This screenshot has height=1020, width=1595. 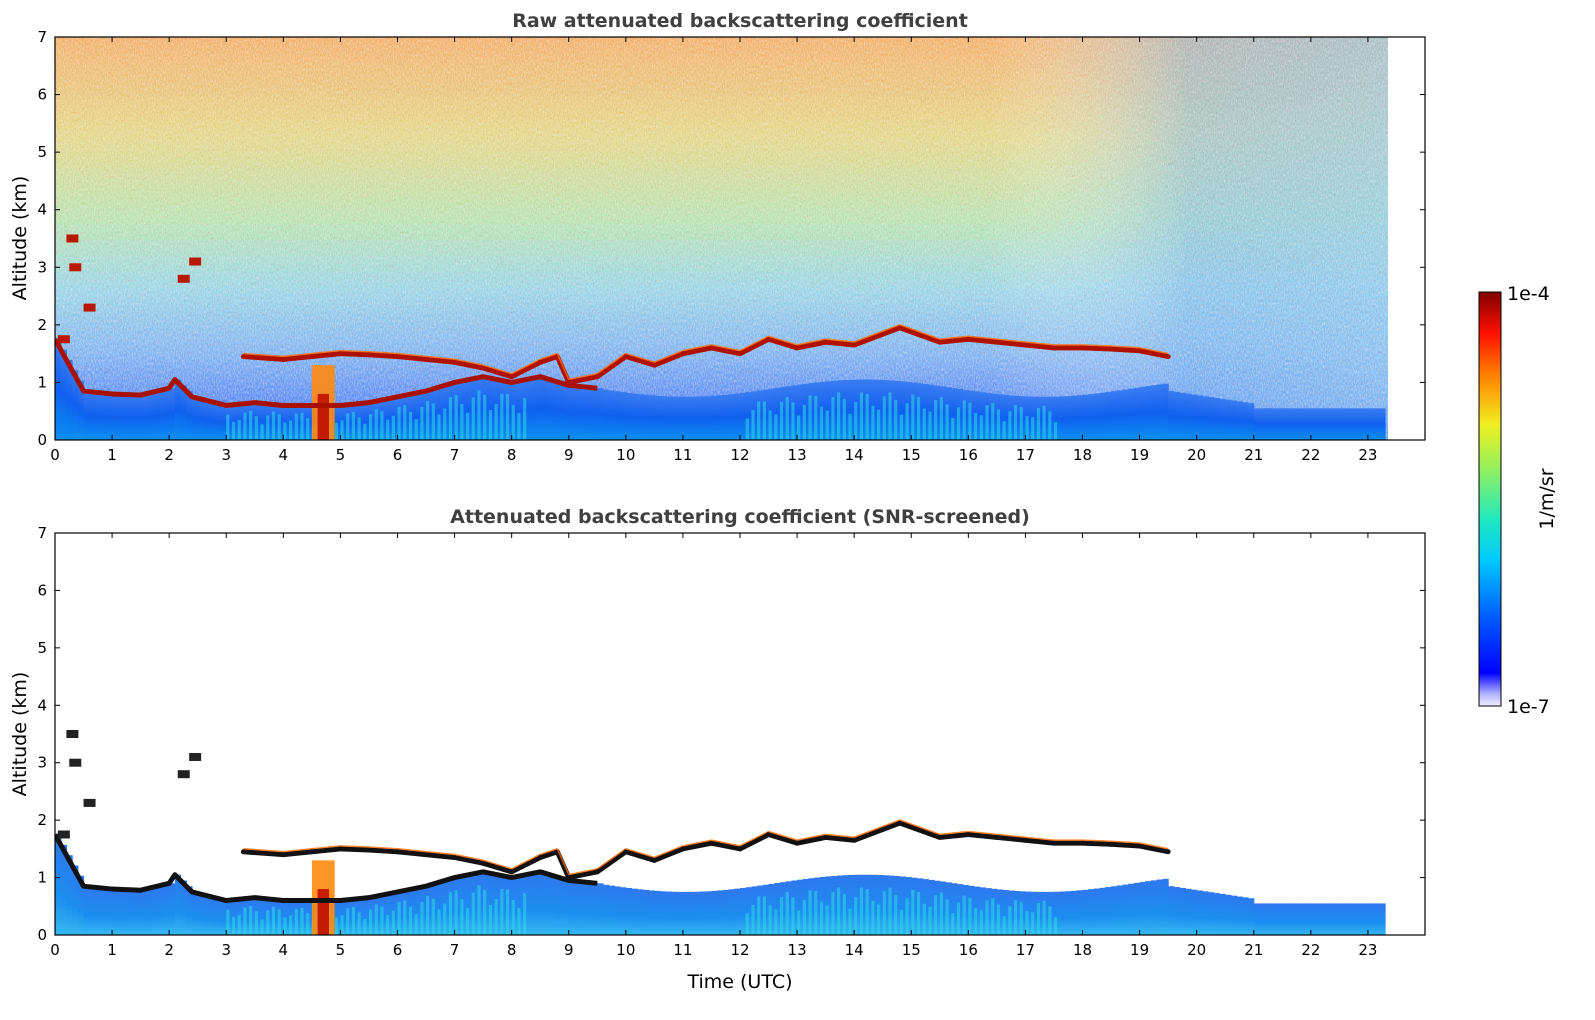 What do you see at coordinates (398, 455) in the screenshot?
I see `raw-x-tick-label: 6` at bounding box center [398, 455].